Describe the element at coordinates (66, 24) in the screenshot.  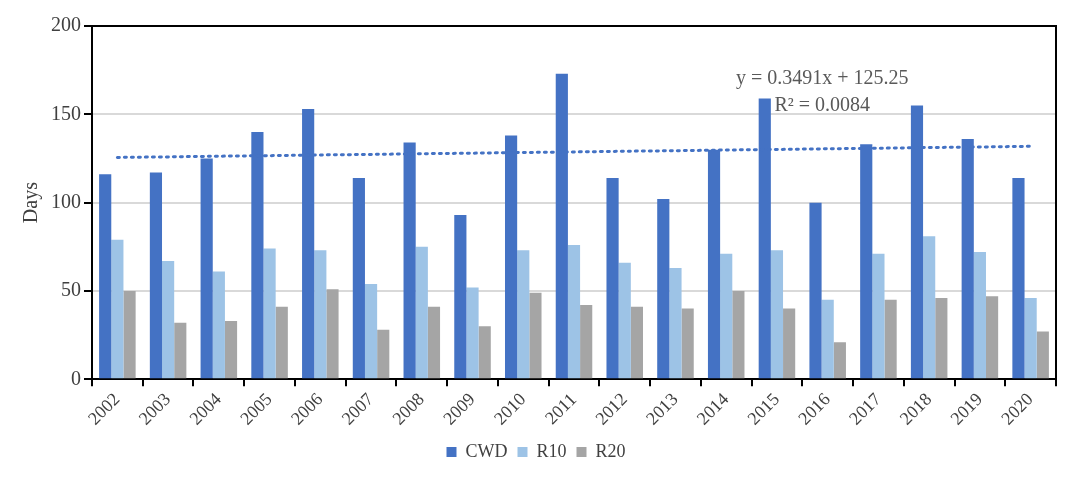
I see `y-tick-label: 200` at that location.